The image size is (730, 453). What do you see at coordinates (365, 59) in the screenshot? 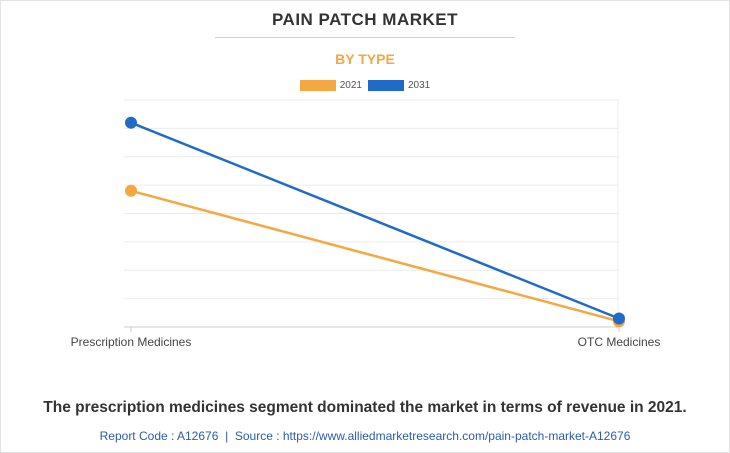
I see `chart-subtitle: BY TYPE` at bounding box center [365, 59].